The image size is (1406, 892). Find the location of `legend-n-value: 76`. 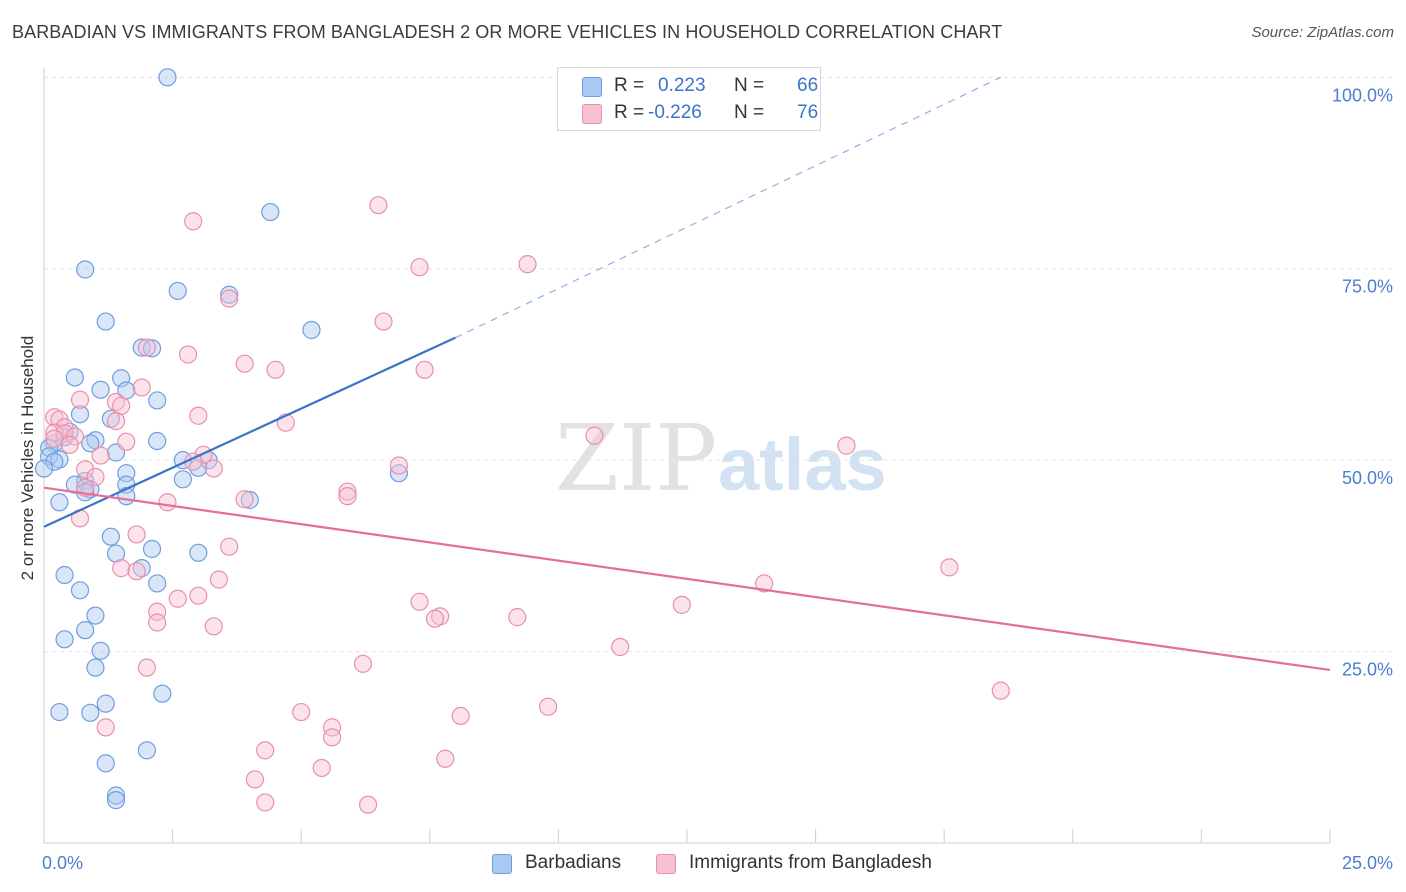

legend-n-value: 76 is located at coordinates (808, 112).